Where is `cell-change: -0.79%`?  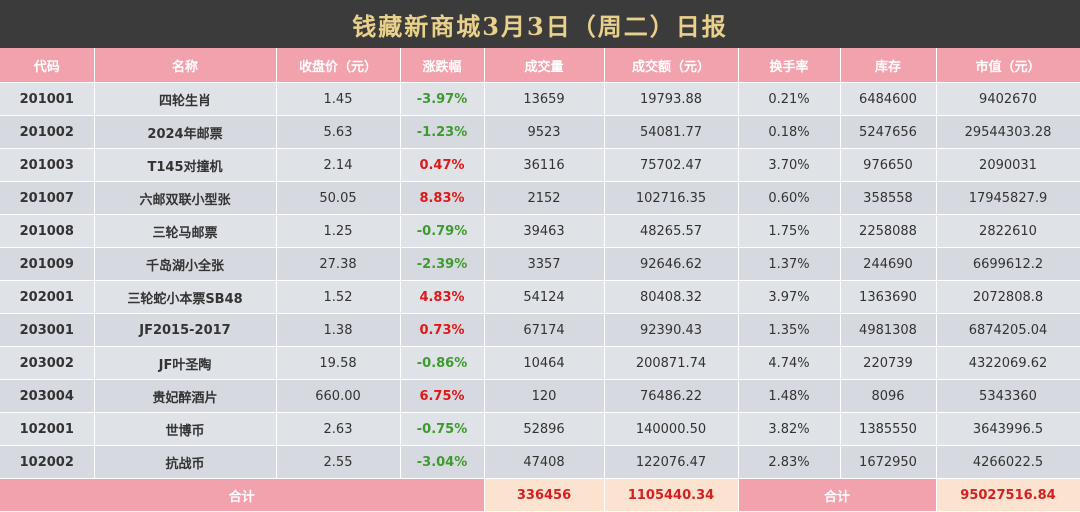
cell-change: -0.79% is located at coordinates (442, 231).